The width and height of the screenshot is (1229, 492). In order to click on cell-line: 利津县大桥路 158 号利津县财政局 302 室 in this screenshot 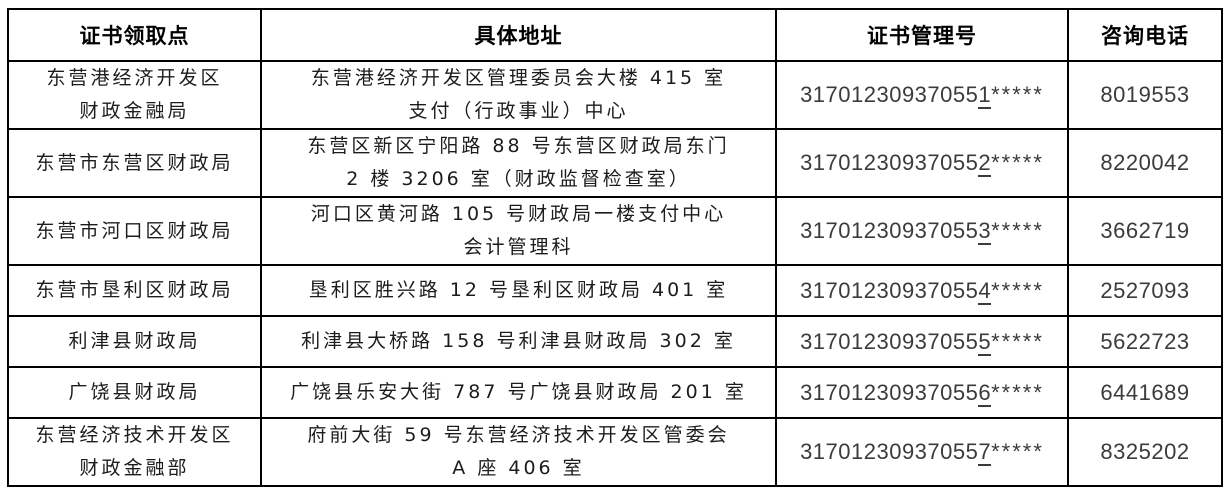, I will do `click(518, 341)`.